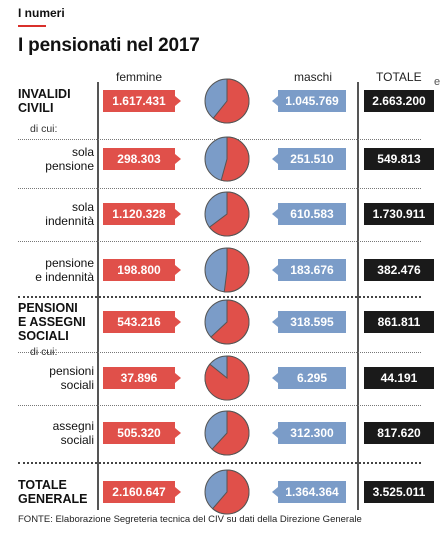  Describe the element at coordinates (399, 101) in the screenshot. I see `total-value: 2.663.200` at that location.